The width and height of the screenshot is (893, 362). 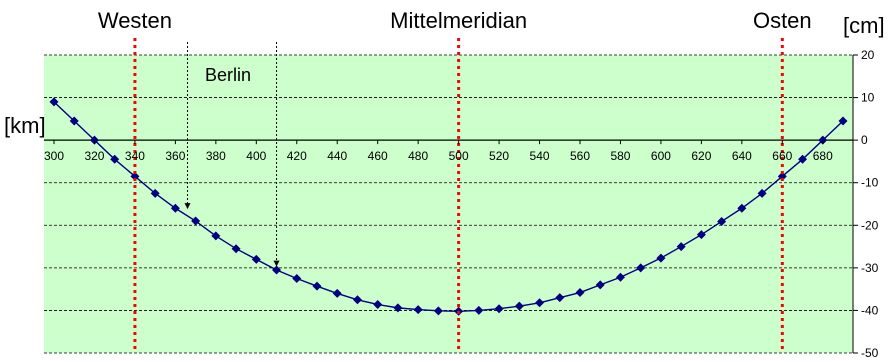 What do you see at coordinates (870, 268) in the screenshot?
I see `y-tick-label: -30` at bounding box center [870, 268].